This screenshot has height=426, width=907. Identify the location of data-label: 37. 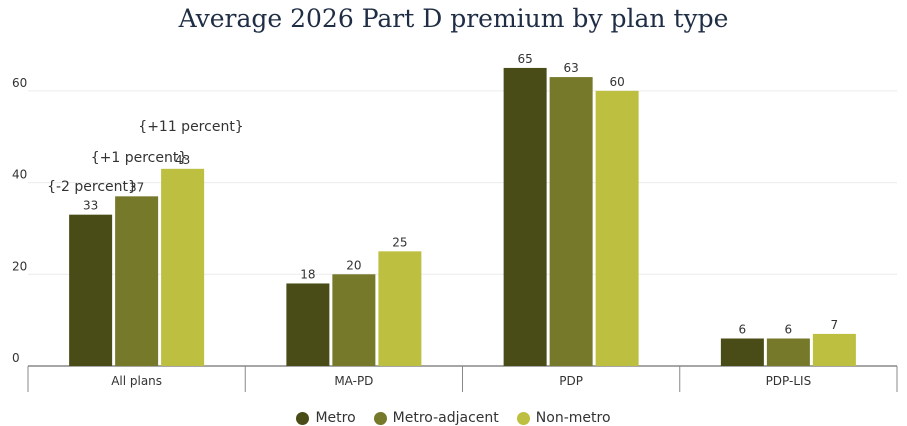
(136, 187).